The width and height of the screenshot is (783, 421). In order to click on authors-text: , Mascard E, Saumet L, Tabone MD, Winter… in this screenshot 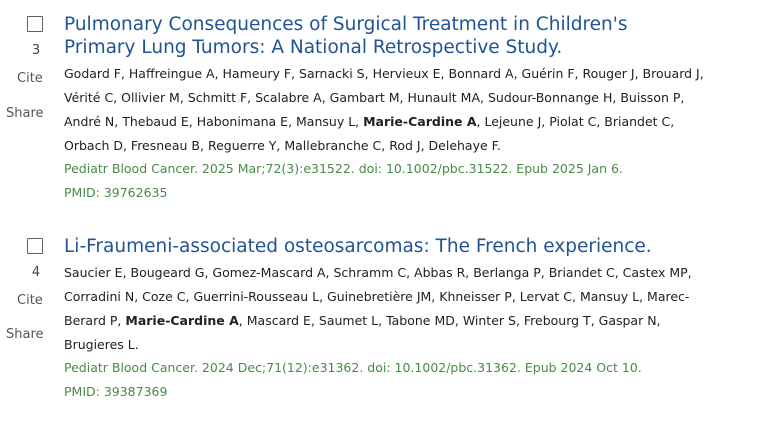, I will do `click(362, 332)`.